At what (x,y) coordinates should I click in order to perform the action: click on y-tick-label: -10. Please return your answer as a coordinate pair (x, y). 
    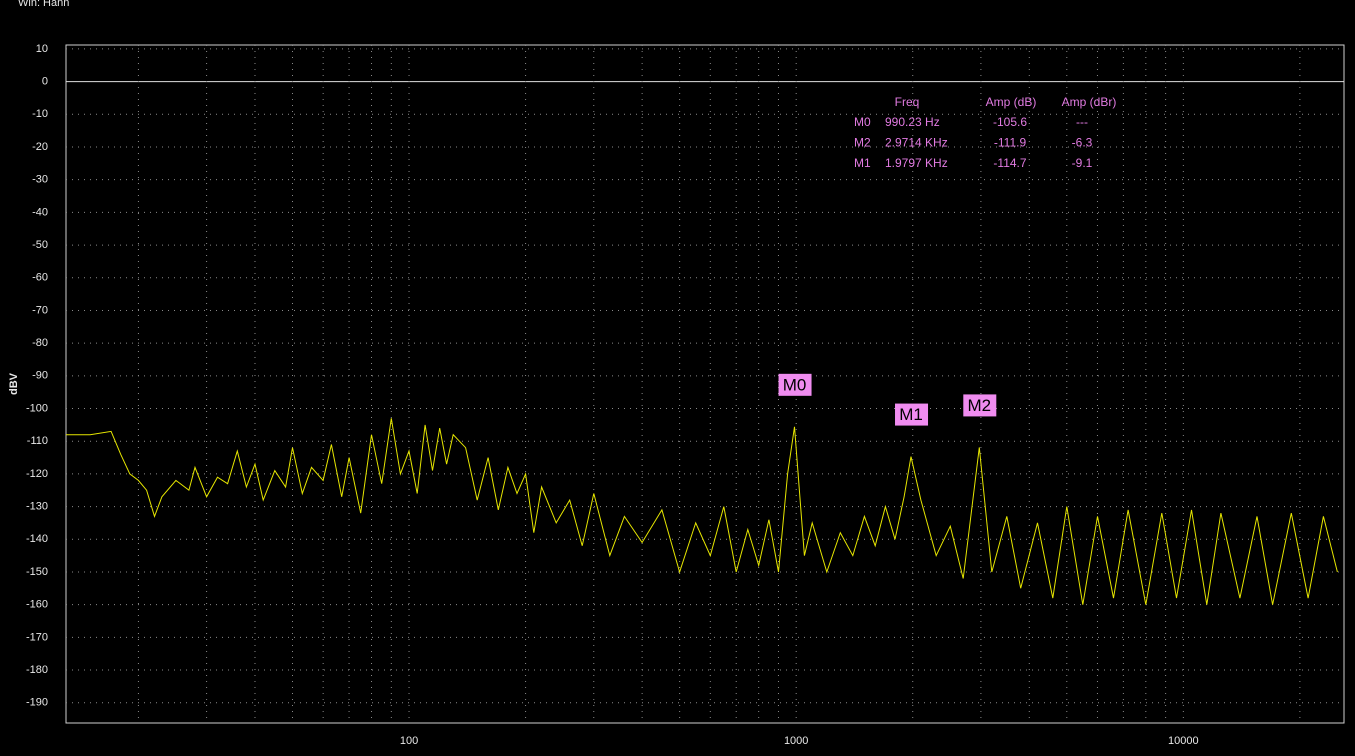
    Looking at the image, I should click on (40, 114).